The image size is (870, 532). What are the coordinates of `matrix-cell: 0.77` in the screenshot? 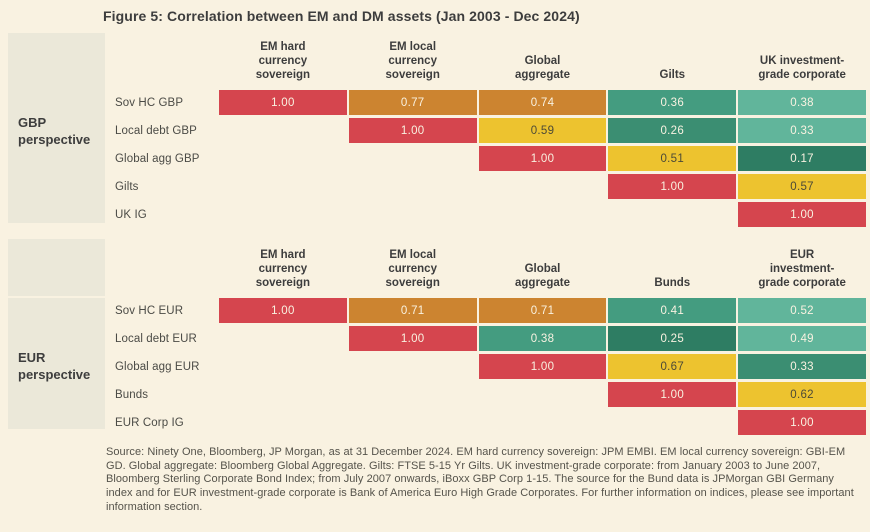 It's located at (412, 102).